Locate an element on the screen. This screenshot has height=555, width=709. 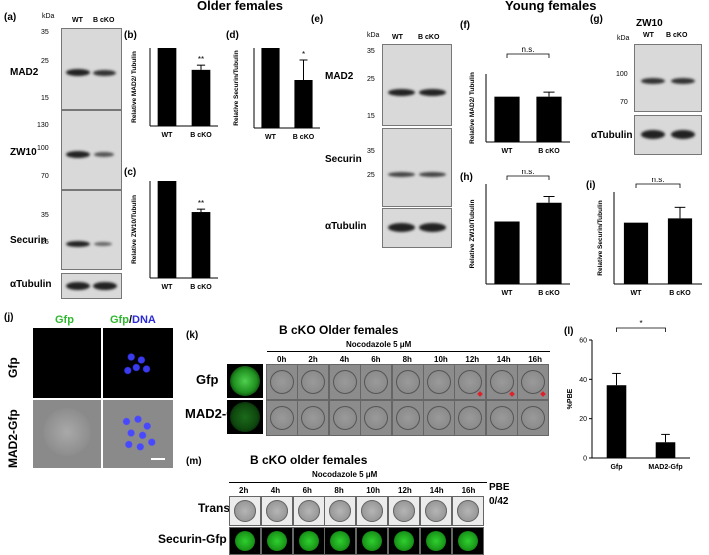
marker-a-zw10-1: 100 is located at coordinates (43, 148).